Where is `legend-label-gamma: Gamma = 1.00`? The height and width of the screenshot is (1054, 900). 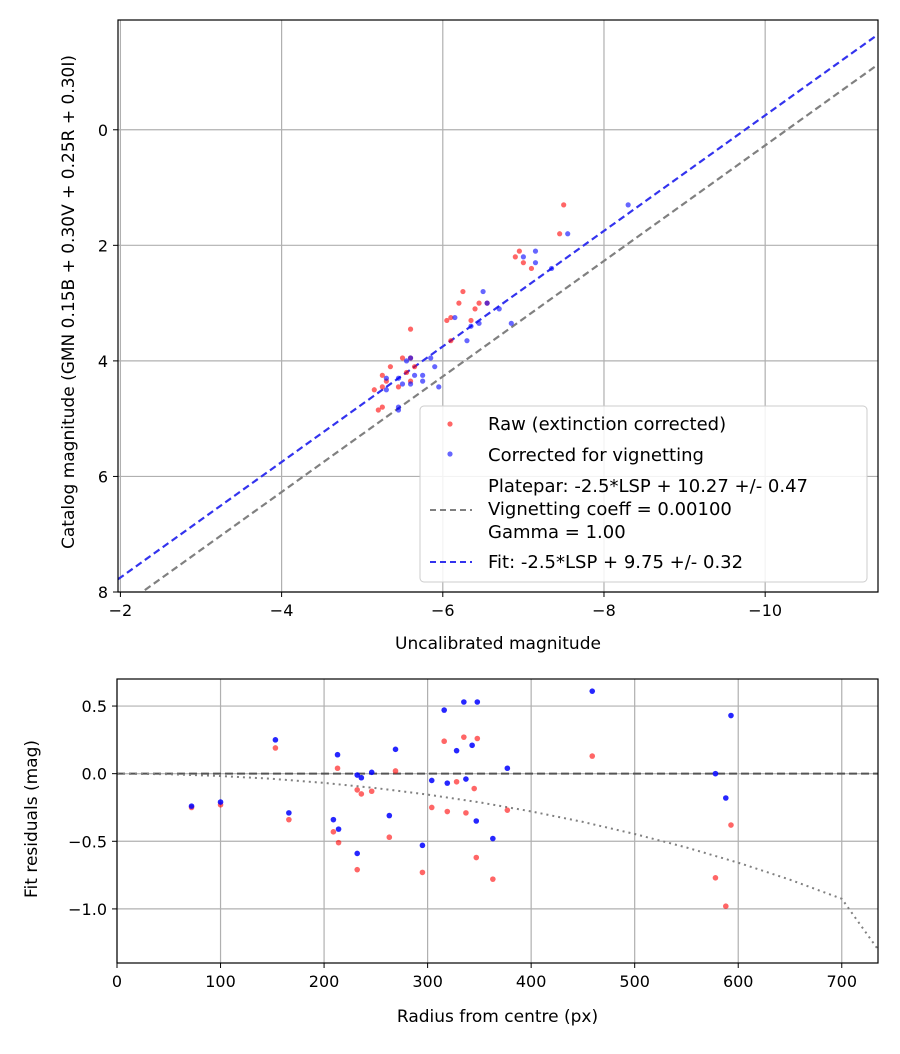 legend-label-gamma: Gamma = 1.00 is located at coordinates (557, 532).